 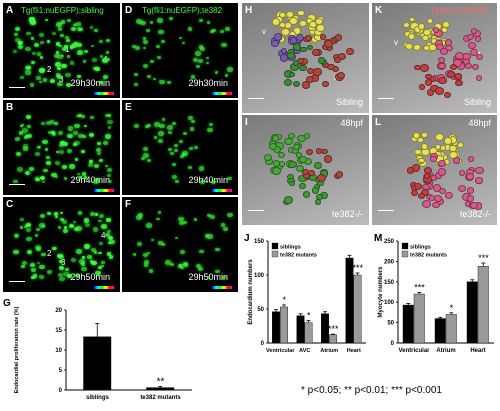 What do you see at coordinates (309, 316) in the screenshot?
I see `significance-mark: *` at bounding box center [309, 316].